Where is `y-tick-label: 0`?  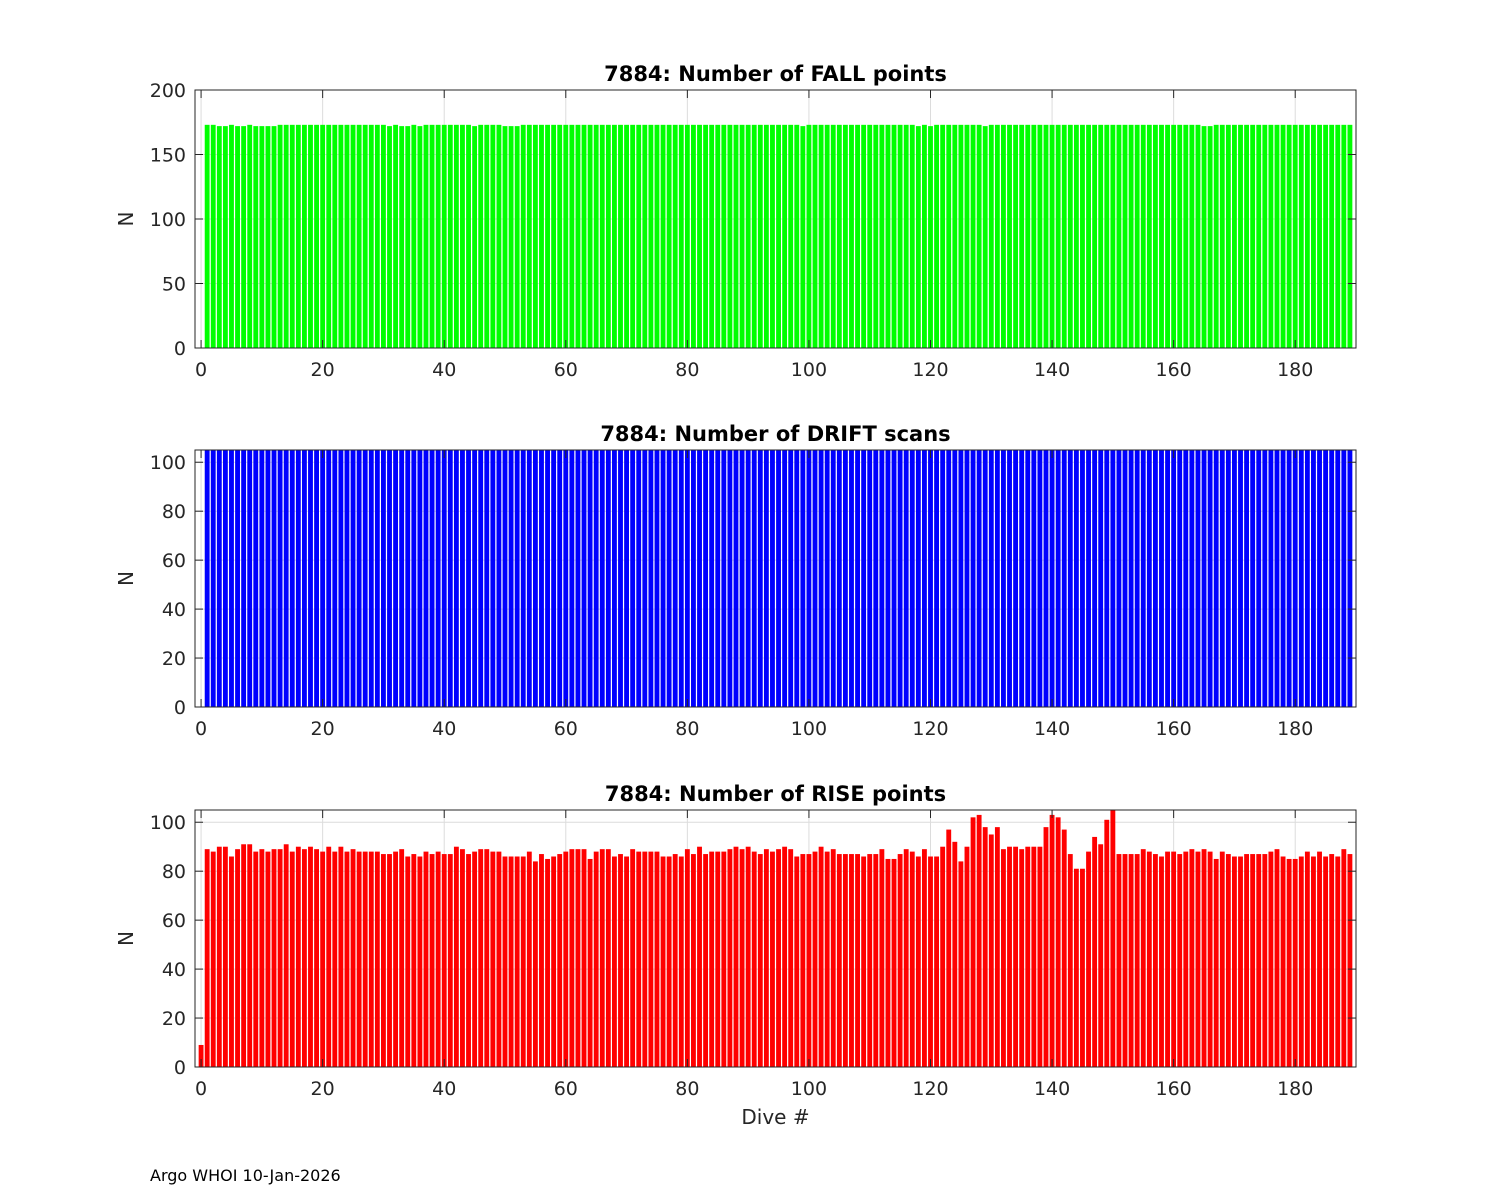
y-tick-label: 0 is located at coordinates (180, 1068).